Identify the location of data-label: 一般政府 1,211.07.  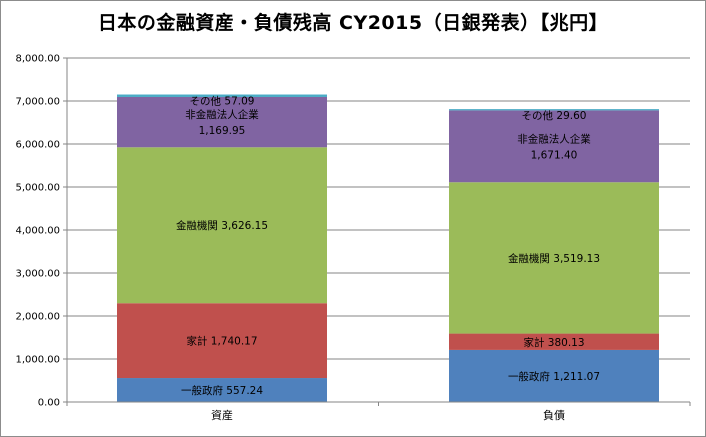
(554, 376).